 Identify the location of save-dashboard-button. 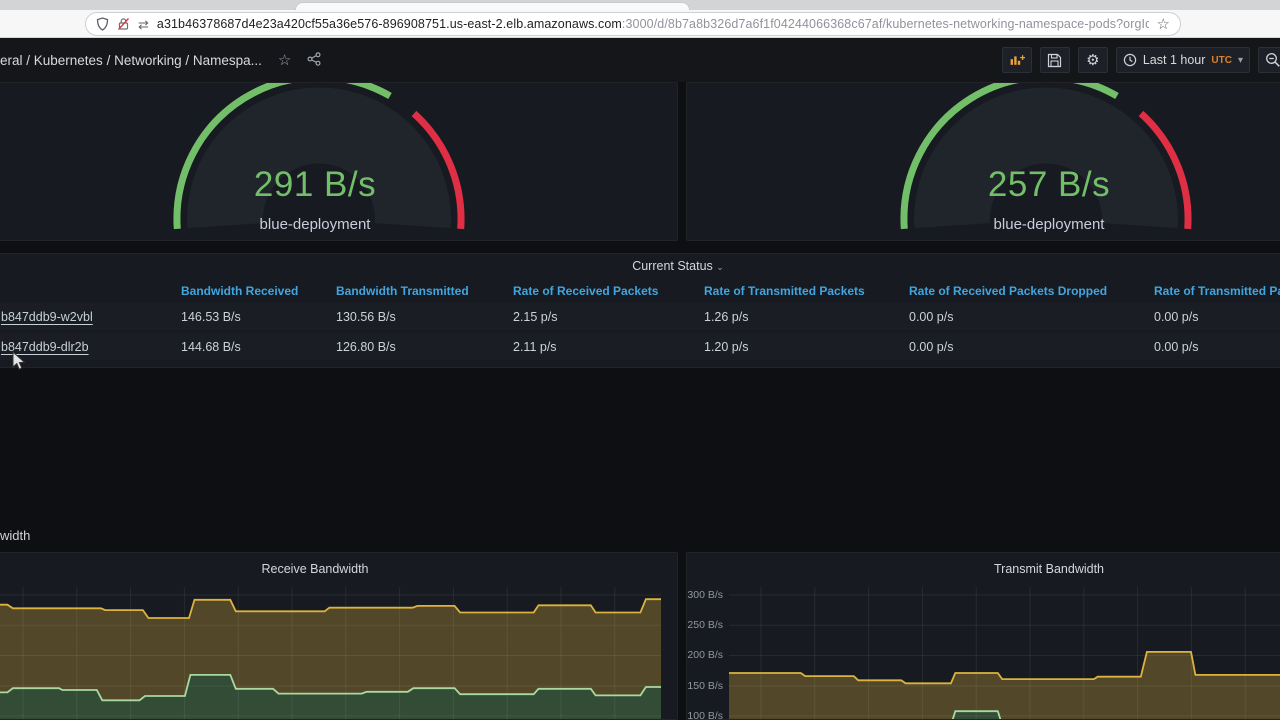
(1054, 60).